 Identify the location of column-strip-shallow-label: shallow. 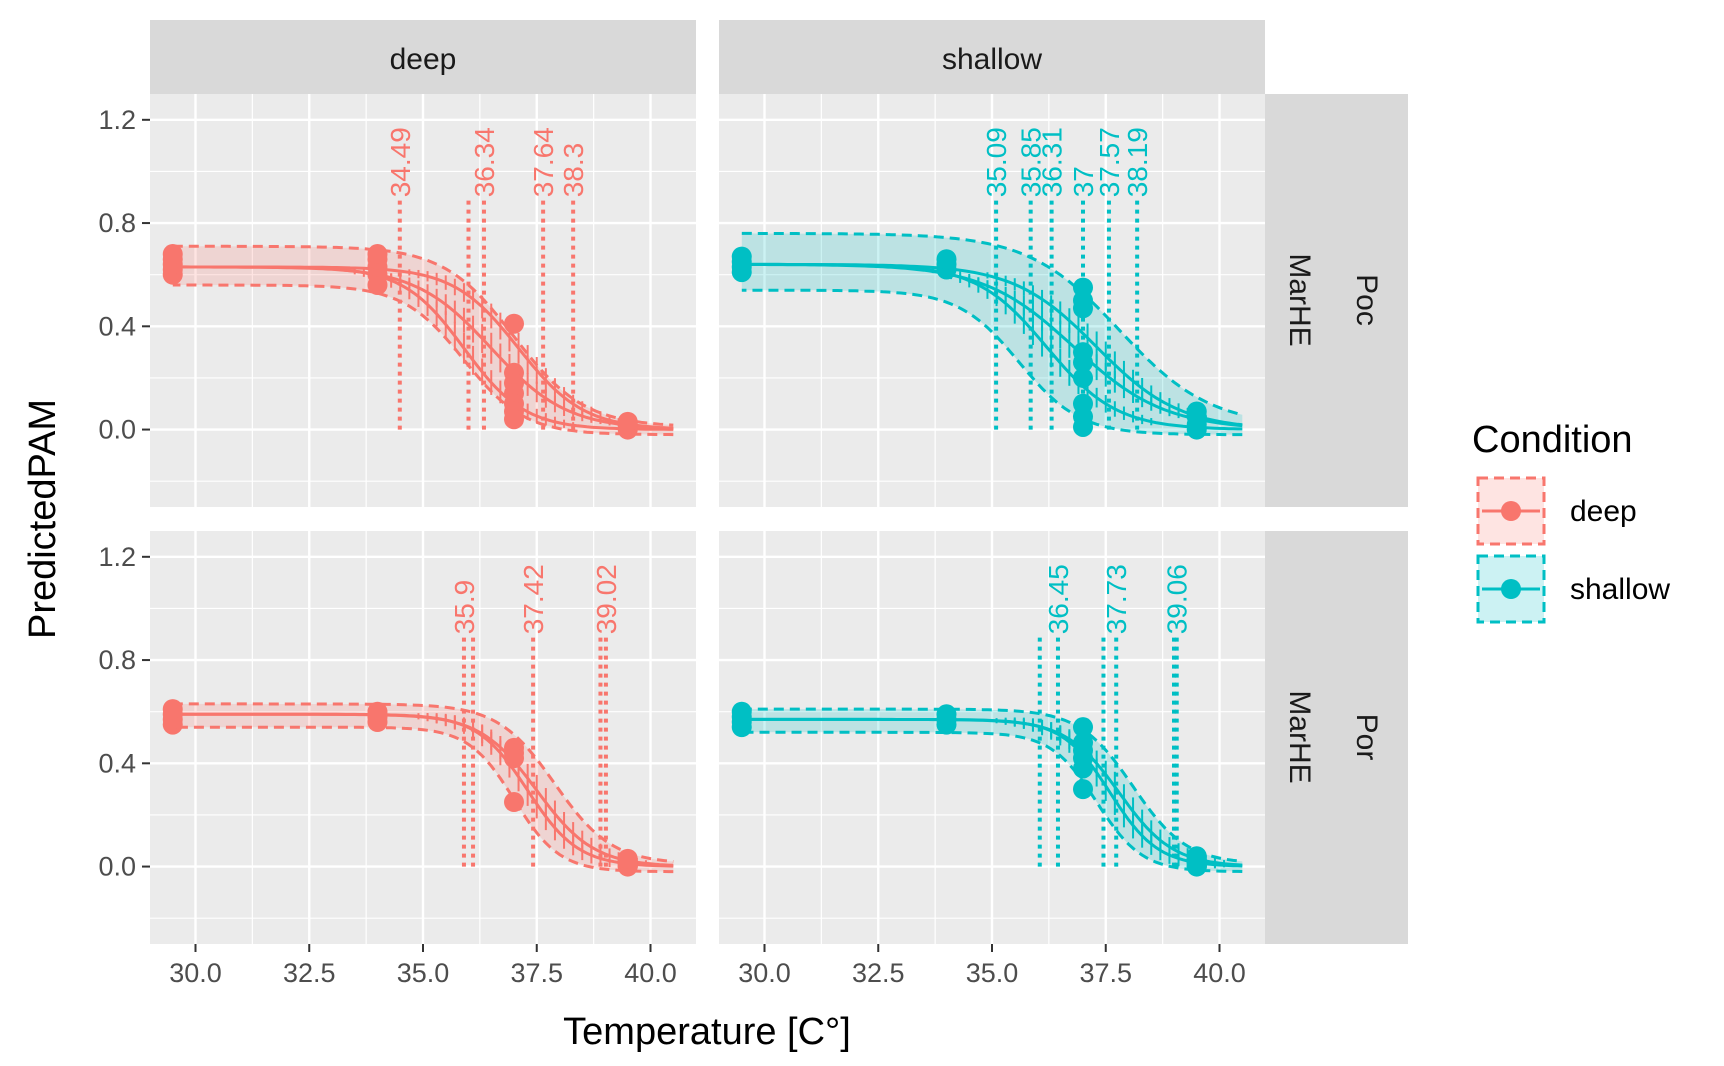
(992, 59).